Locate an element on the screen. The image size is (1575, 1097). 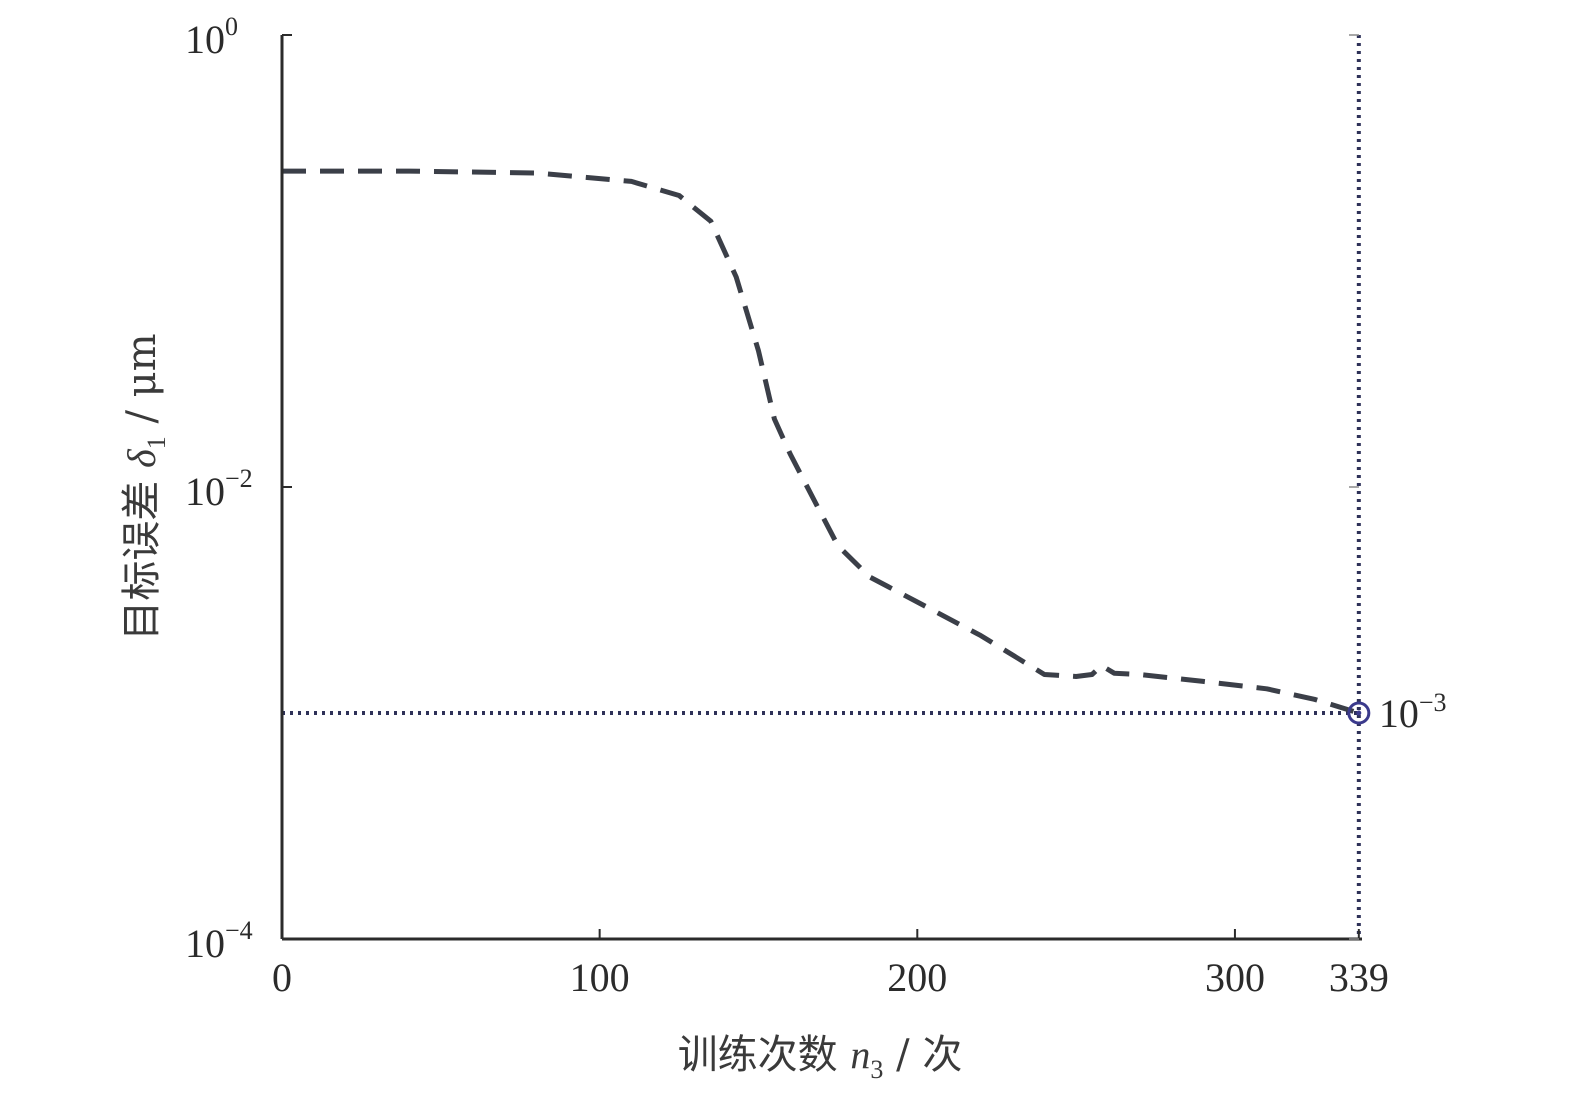
y-axis-title-variable: δ is located at coordinates (141, 458).